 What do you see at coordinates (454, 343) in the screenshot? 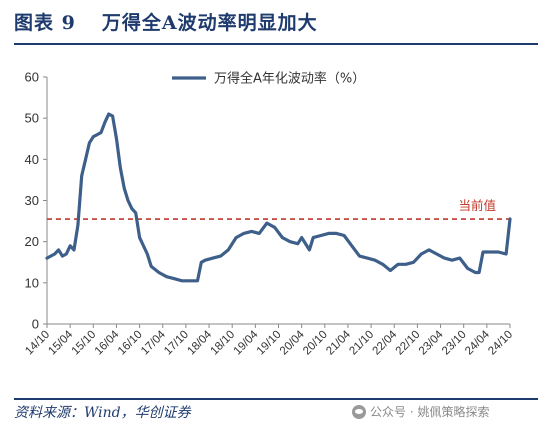
I see `x-tick-label: 23/10` at bounding box center [454, 343].